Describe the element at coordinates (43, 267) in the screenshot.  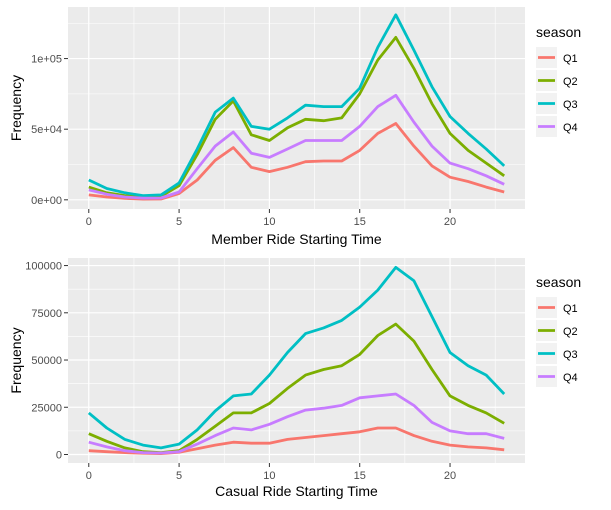
I see `y-tick-label: 100000` at that location.